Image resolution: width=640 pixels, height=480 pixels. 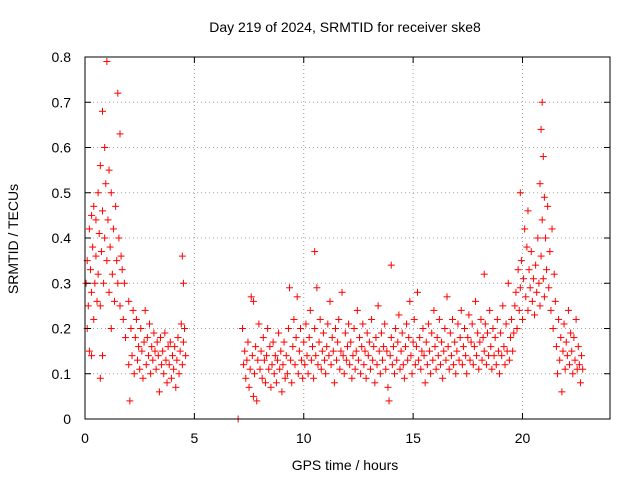 What do you see at coordinates (523, 438) in the screenshot?
I see `x-tick-label: 20` at bounding box center [523, 438].